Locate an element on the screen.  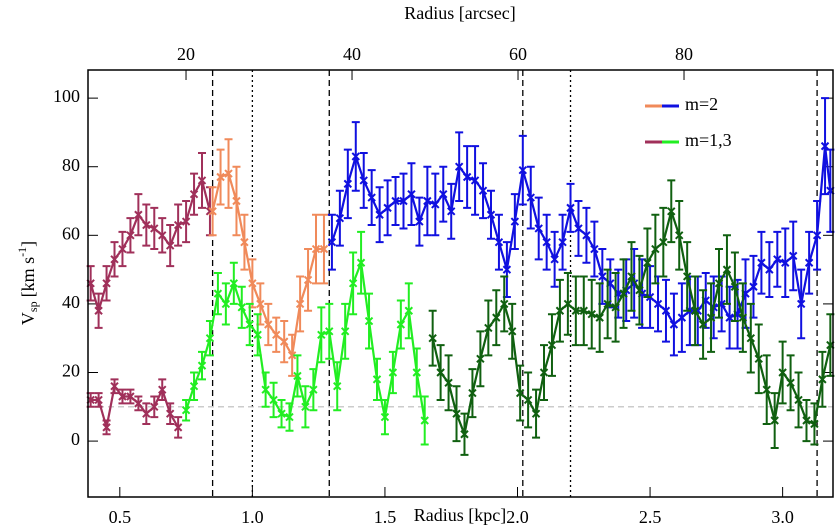
y-tick-label: 60 is located at coordinates (71, 233).